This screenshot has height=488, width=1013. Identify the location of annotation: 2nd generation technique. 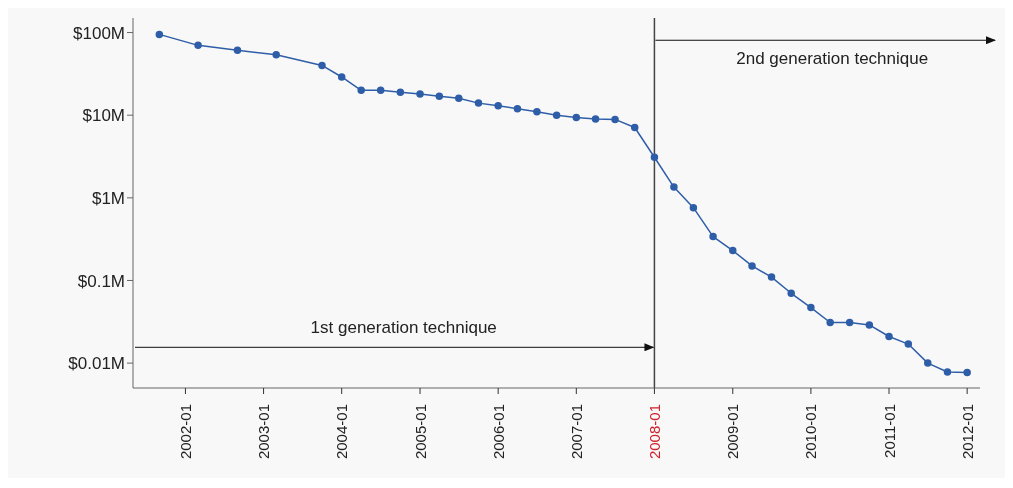
(832, 59).